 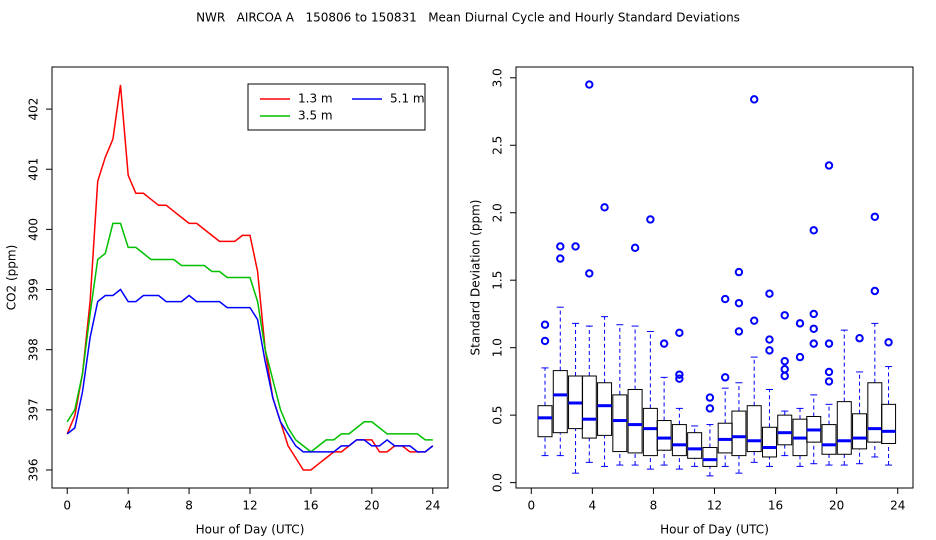 I want to click on y-tick-label: 2.0, so click(x=498, y=212).